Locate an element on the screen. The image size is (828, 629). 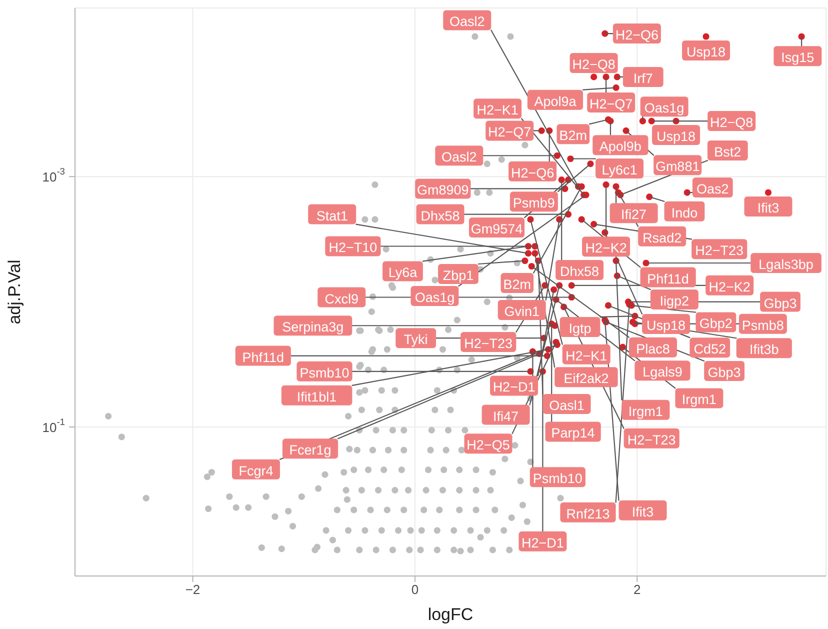
x-tick-label: −2 is located at coordinates (192, 589).